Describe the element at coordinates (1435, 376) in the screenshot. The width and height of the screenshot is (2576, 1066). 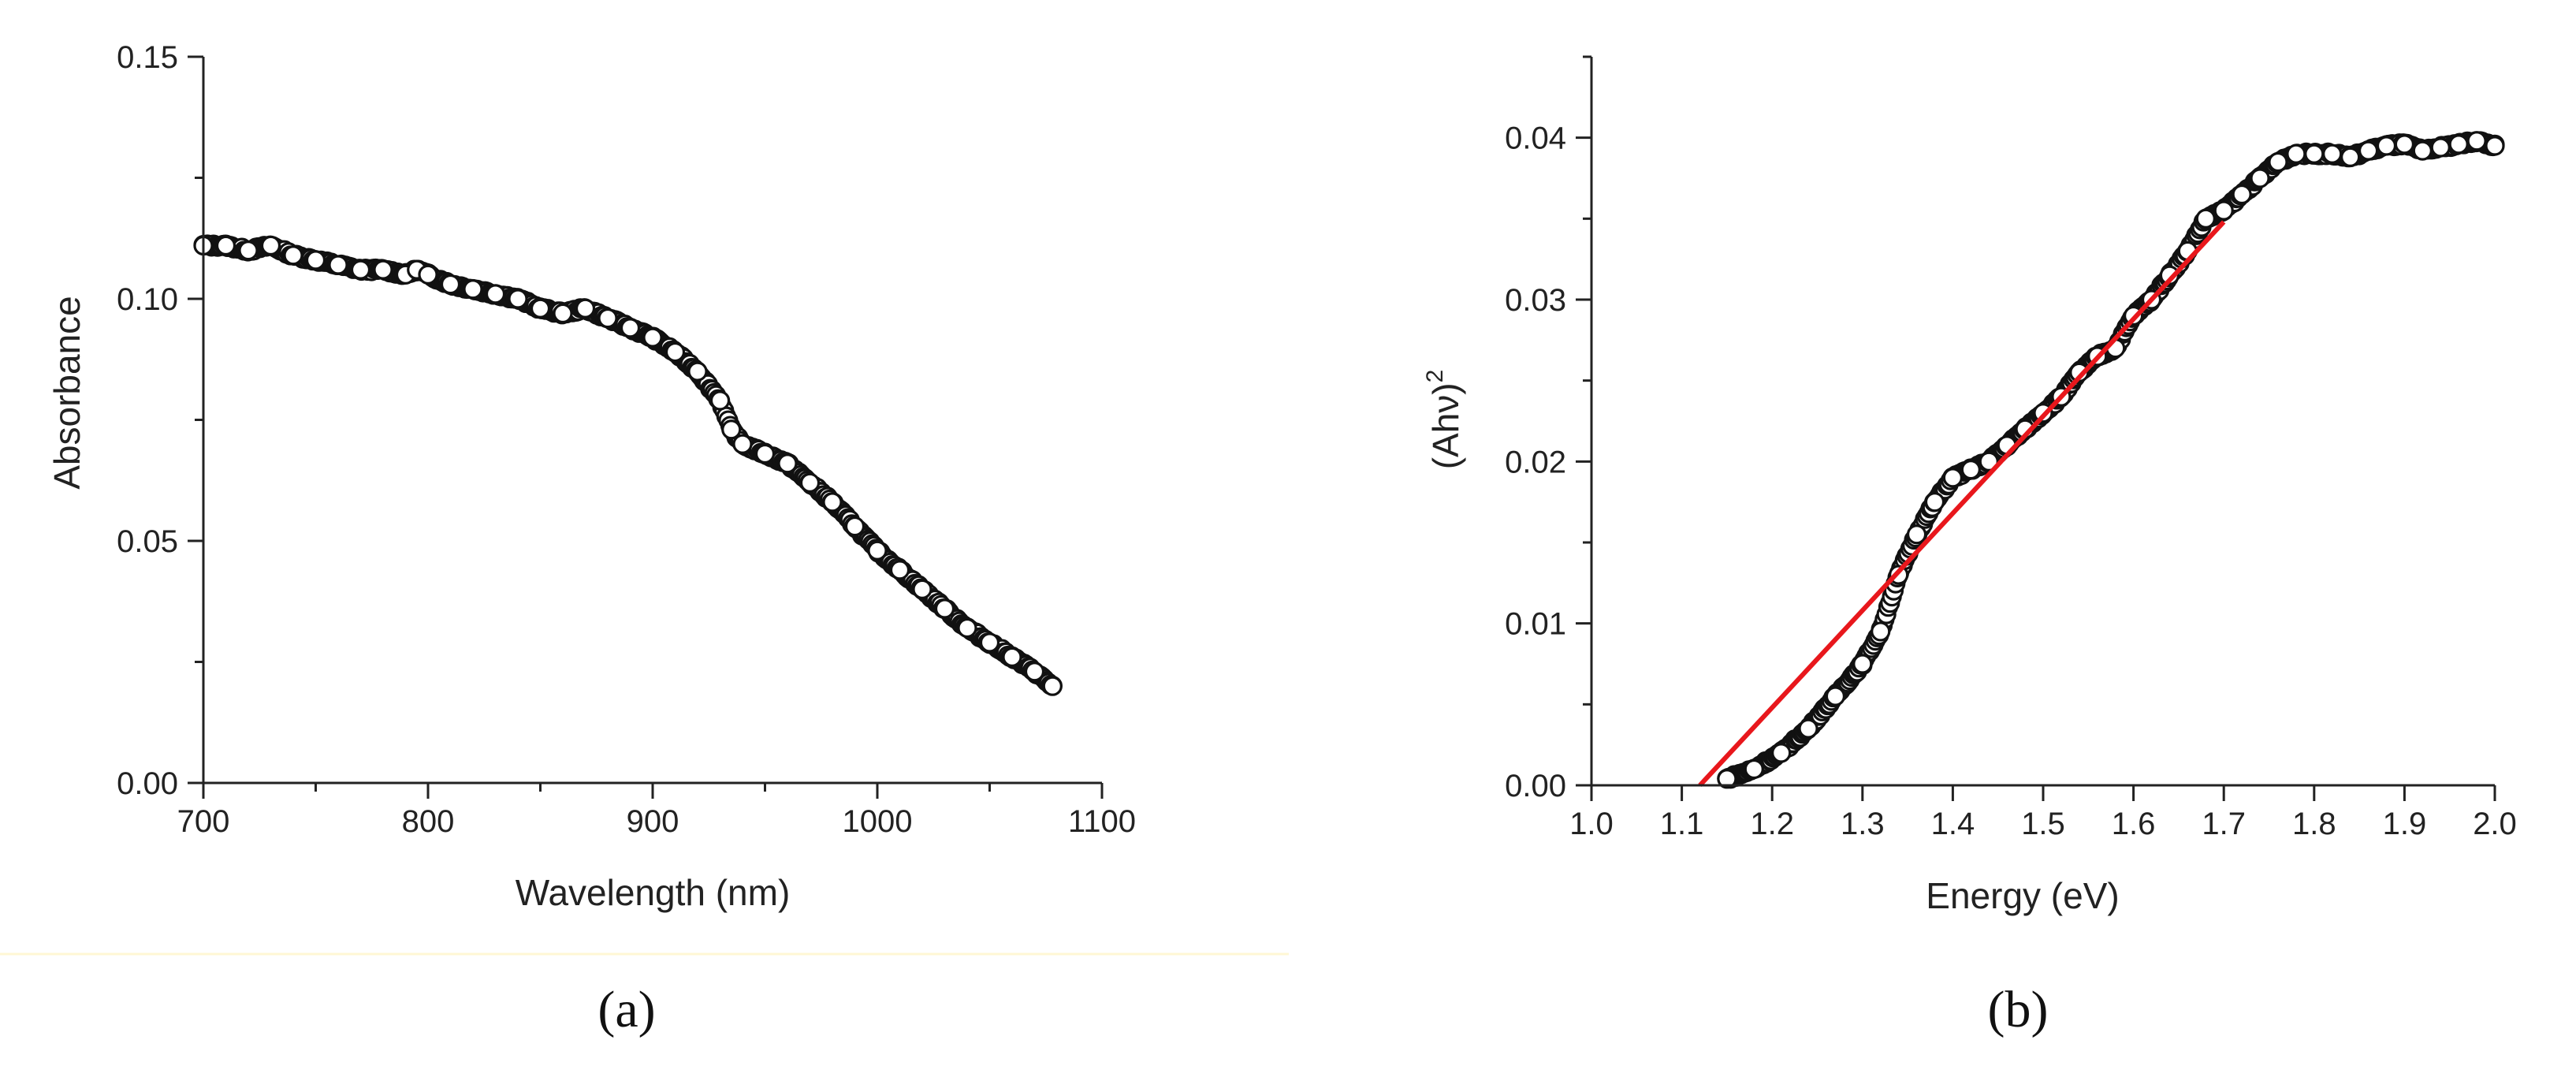
I see `panel-b-y-axis-title-superscript: 2` at that location.